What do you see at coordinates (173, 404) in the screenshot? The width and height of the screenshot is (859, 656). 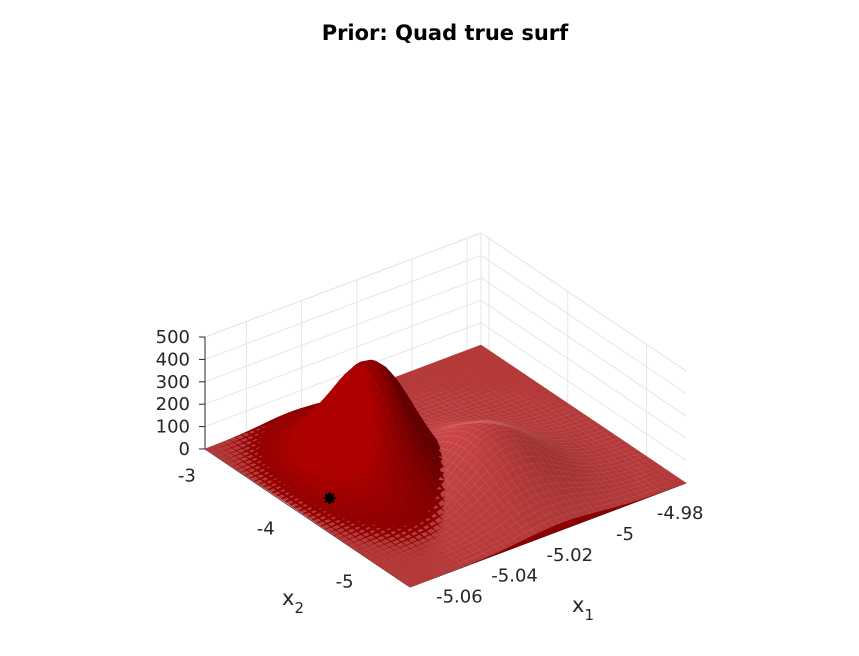 I see `z-tick-label: 200` at bounding box center [173, 404].